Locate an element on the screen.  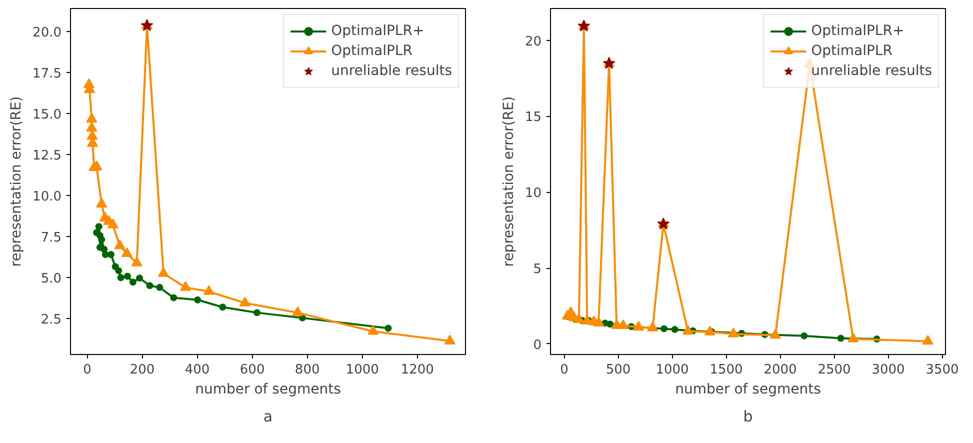
y-tick-label: 15.0 is located at coordinates (47, 114).